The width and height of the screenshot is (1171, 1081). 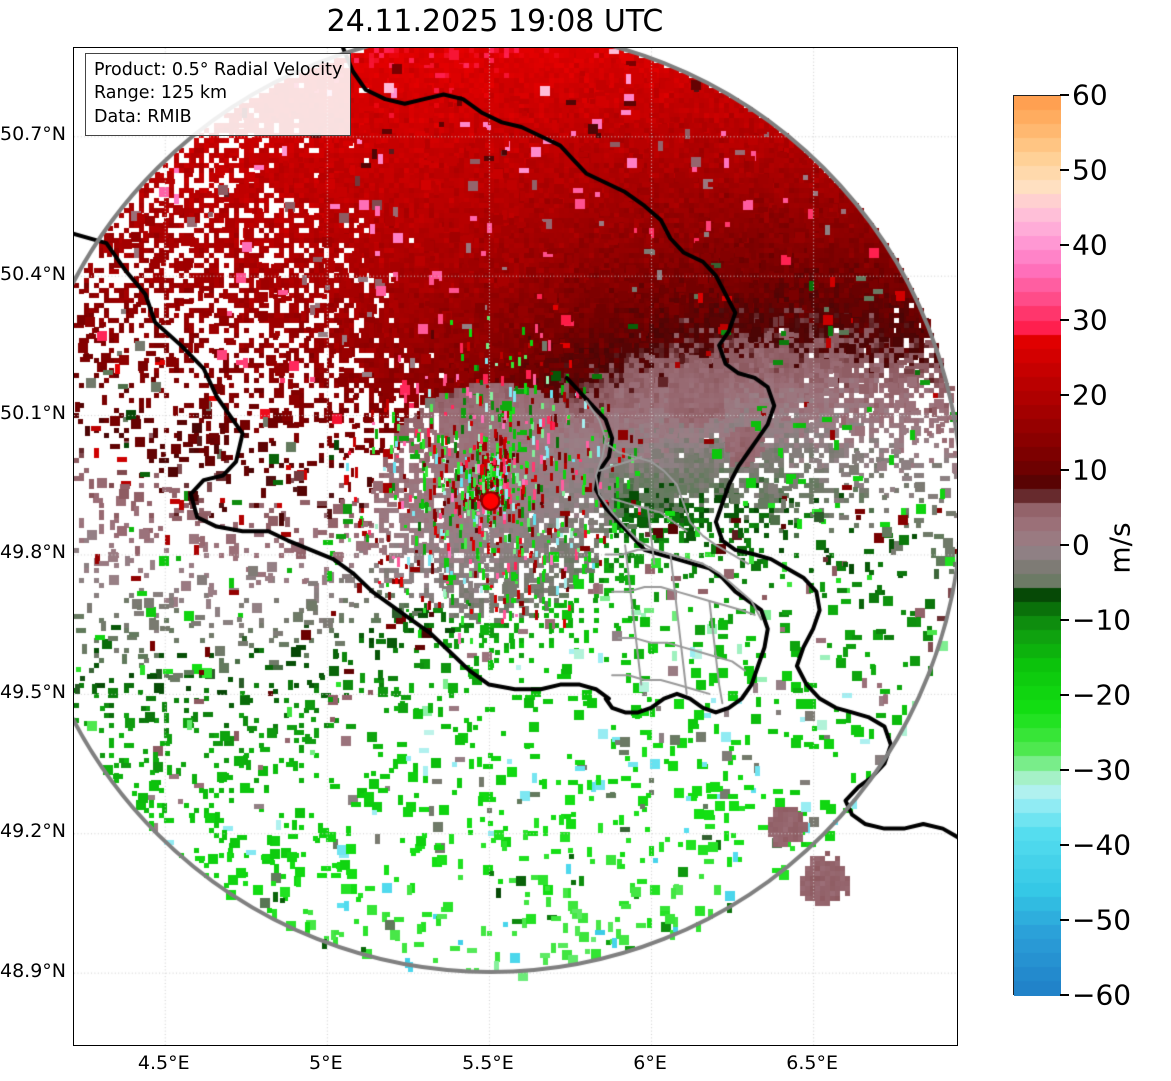 I want to click on colorbar, so click(x=1037, y=545).